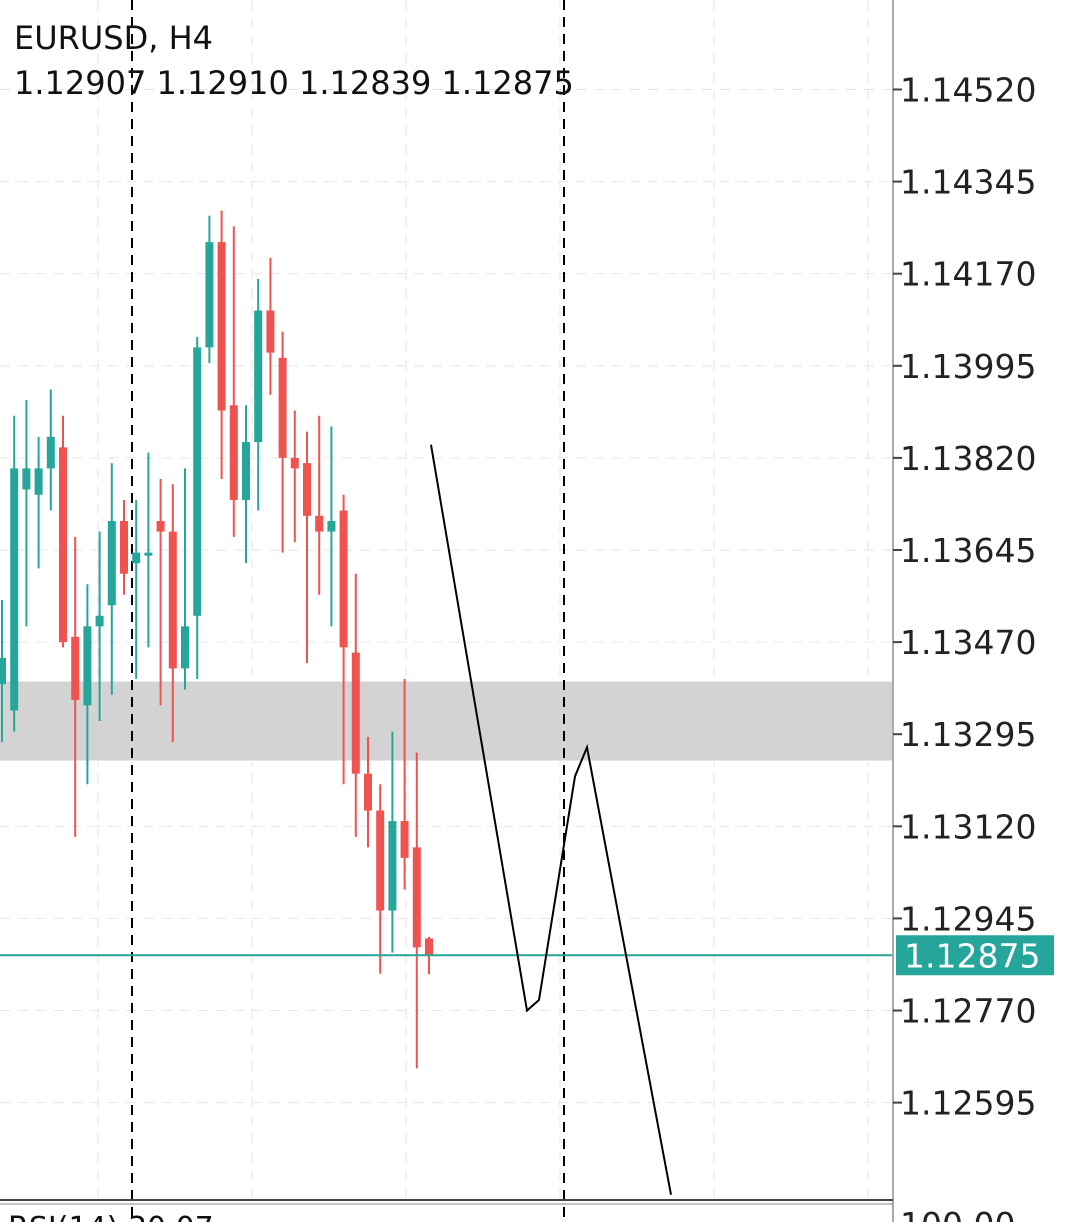  Describe the element at coordinates (446, 721) in the screenshot. I see `support-resistance-zone` at that location.